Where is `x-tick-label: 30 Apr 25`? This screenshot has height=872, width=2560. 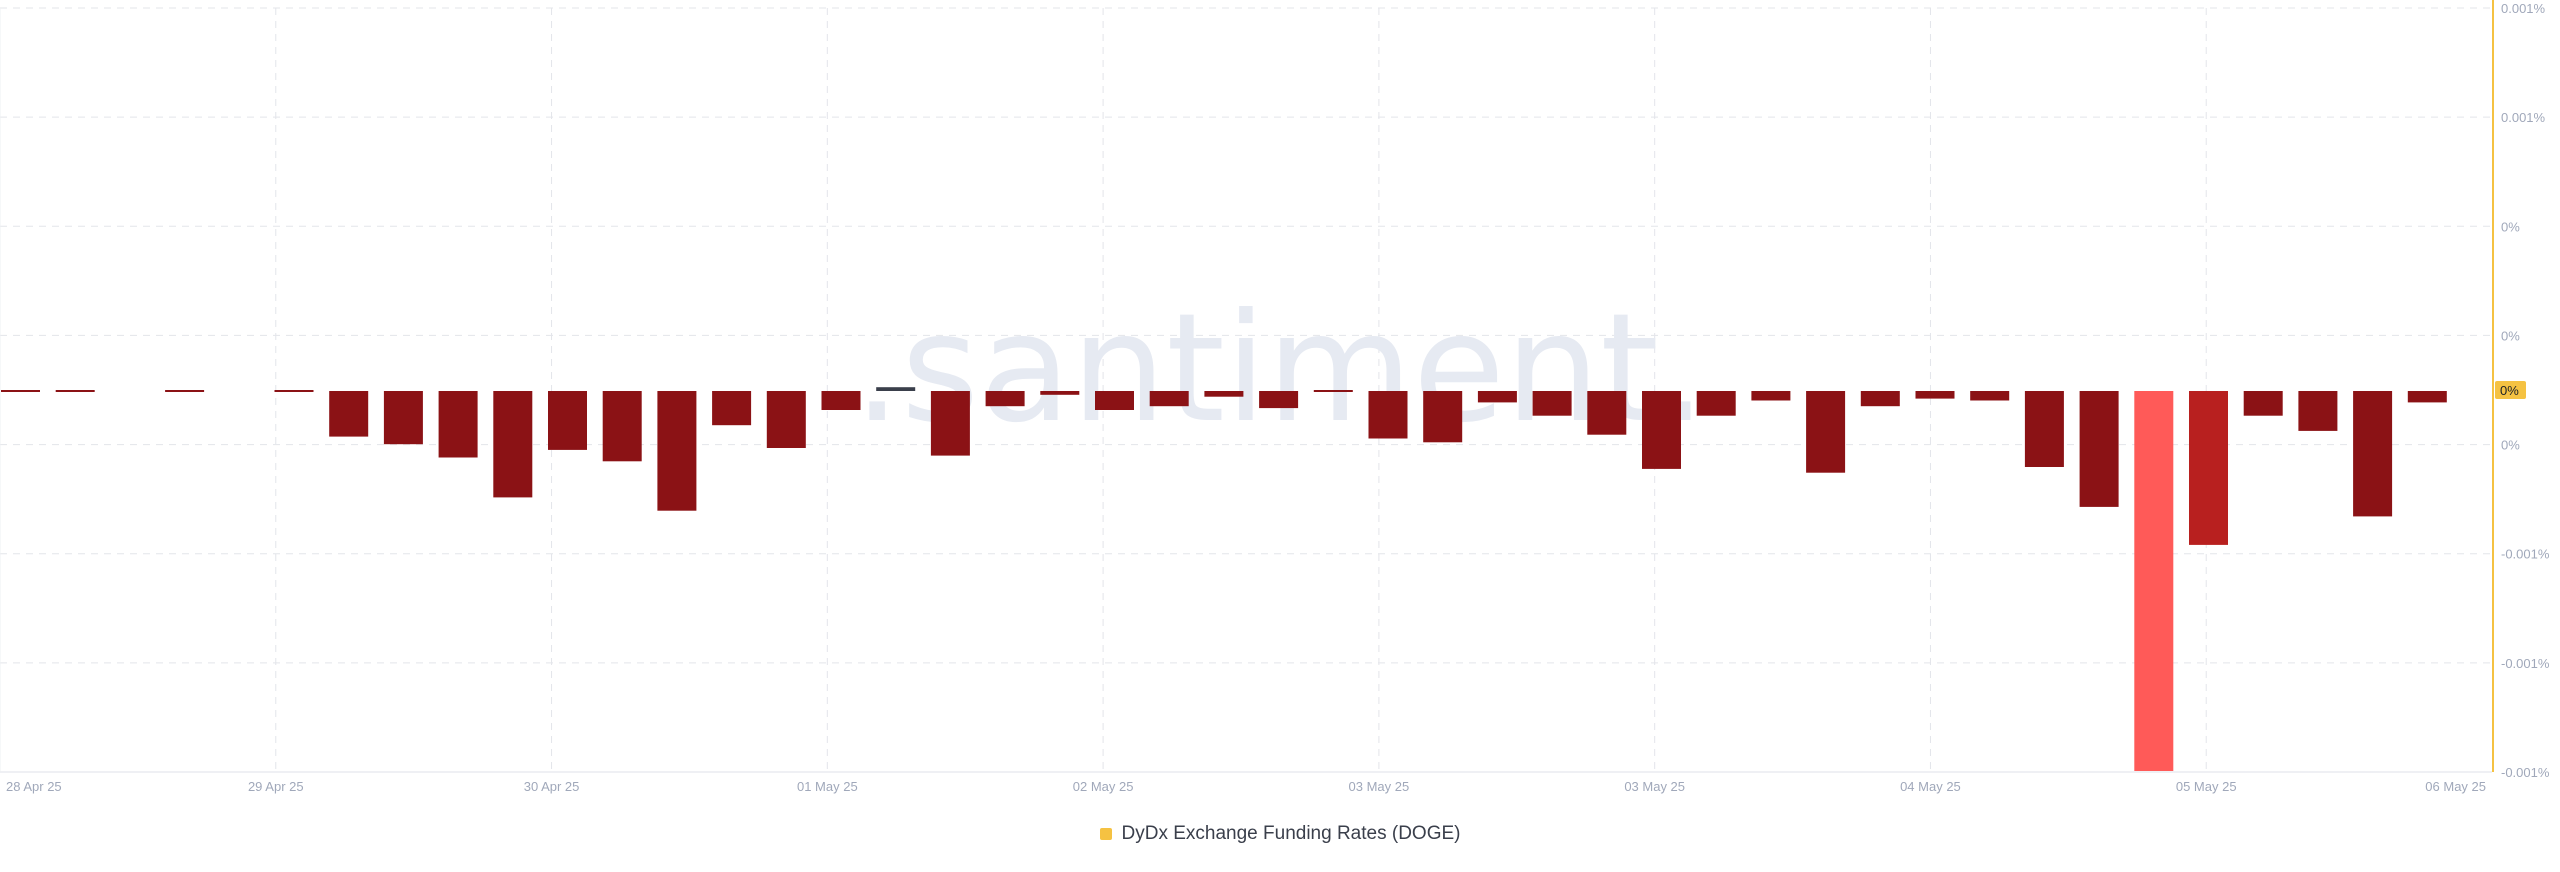 x-tick-label: 30 Apr 25 is located at coordinates (552, 786).